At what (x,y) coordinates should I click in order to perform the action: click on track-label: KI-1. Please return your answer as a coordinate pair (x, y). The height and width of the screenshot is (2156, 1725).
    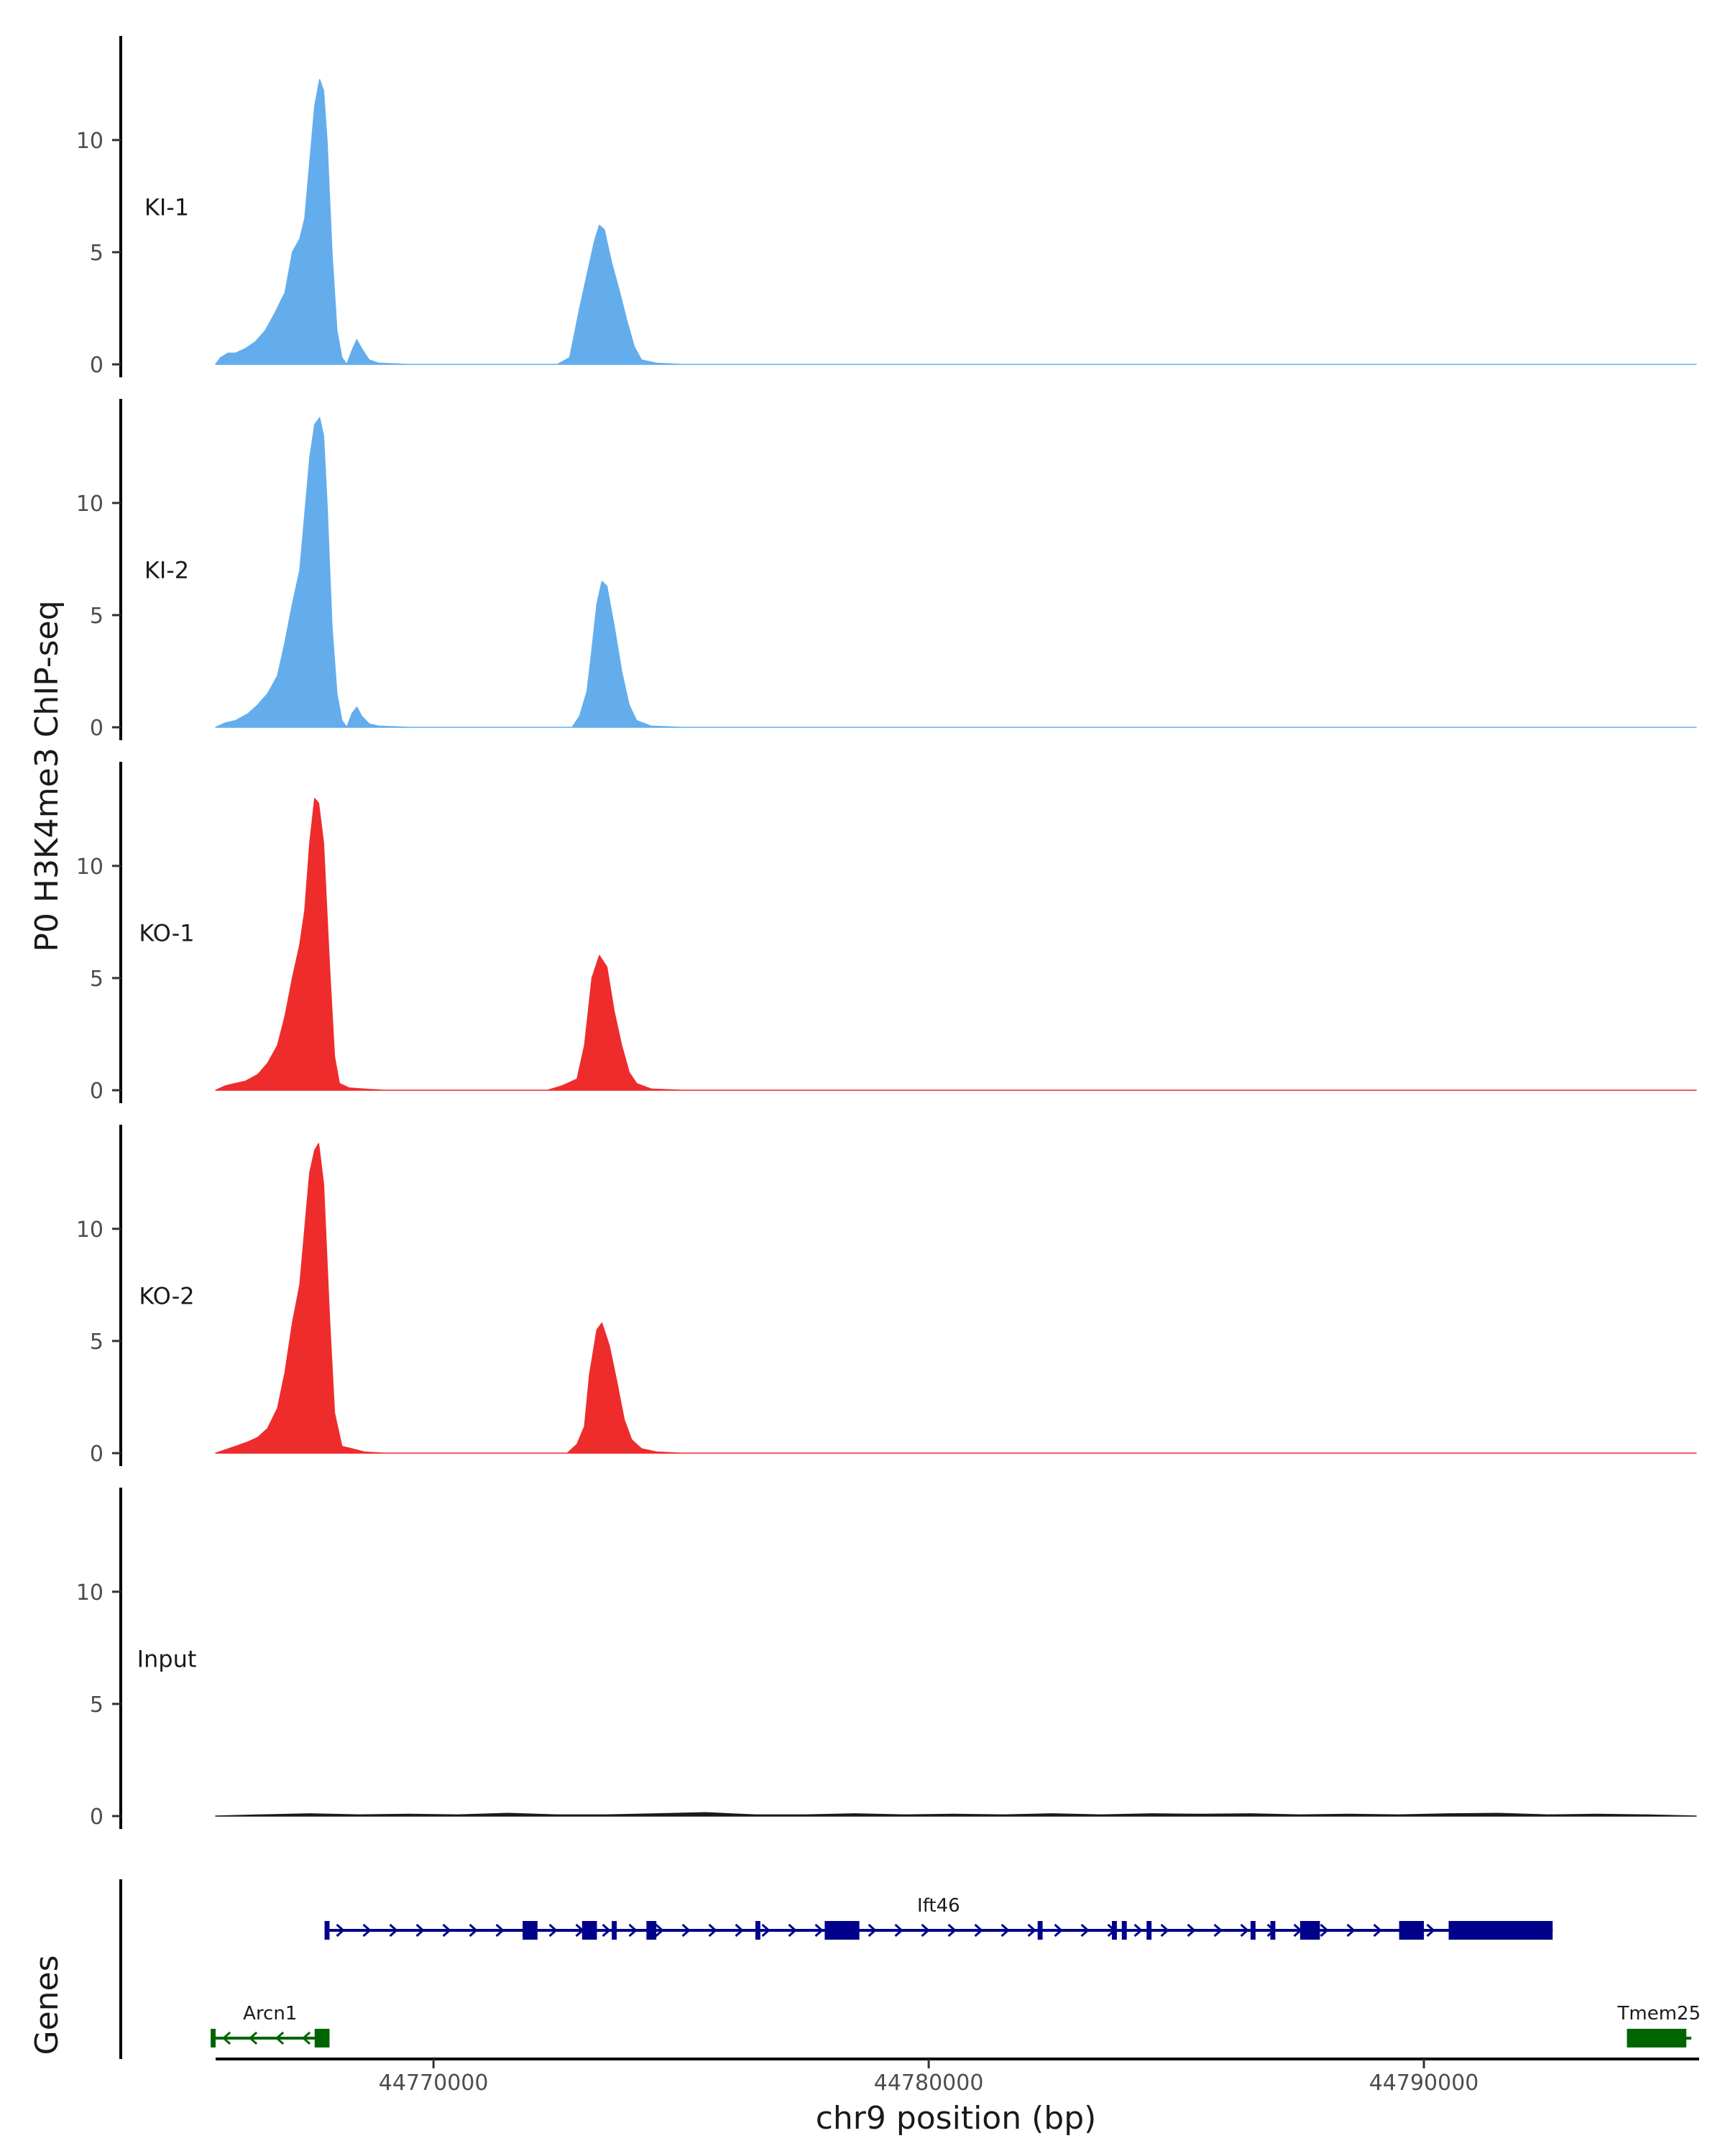
    Looking at the image, I should click on (166, 208).